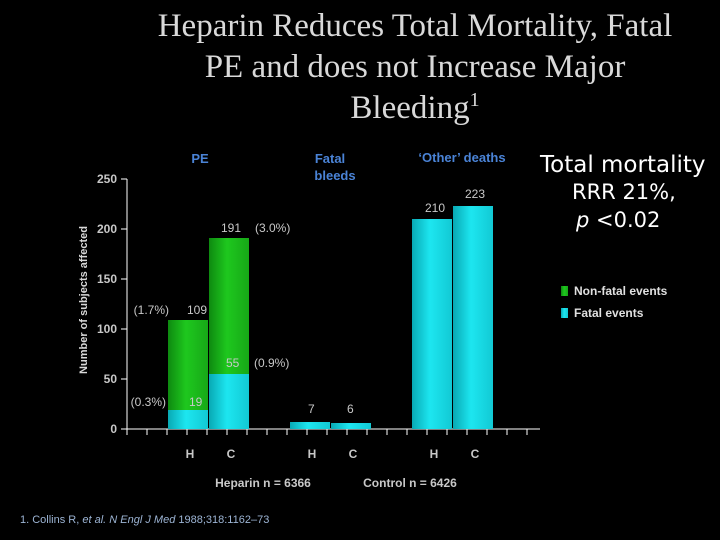 This screenshot has width=720, height=540. I want to click on percent-label-c-total: (3.0%), so click(272, 228).